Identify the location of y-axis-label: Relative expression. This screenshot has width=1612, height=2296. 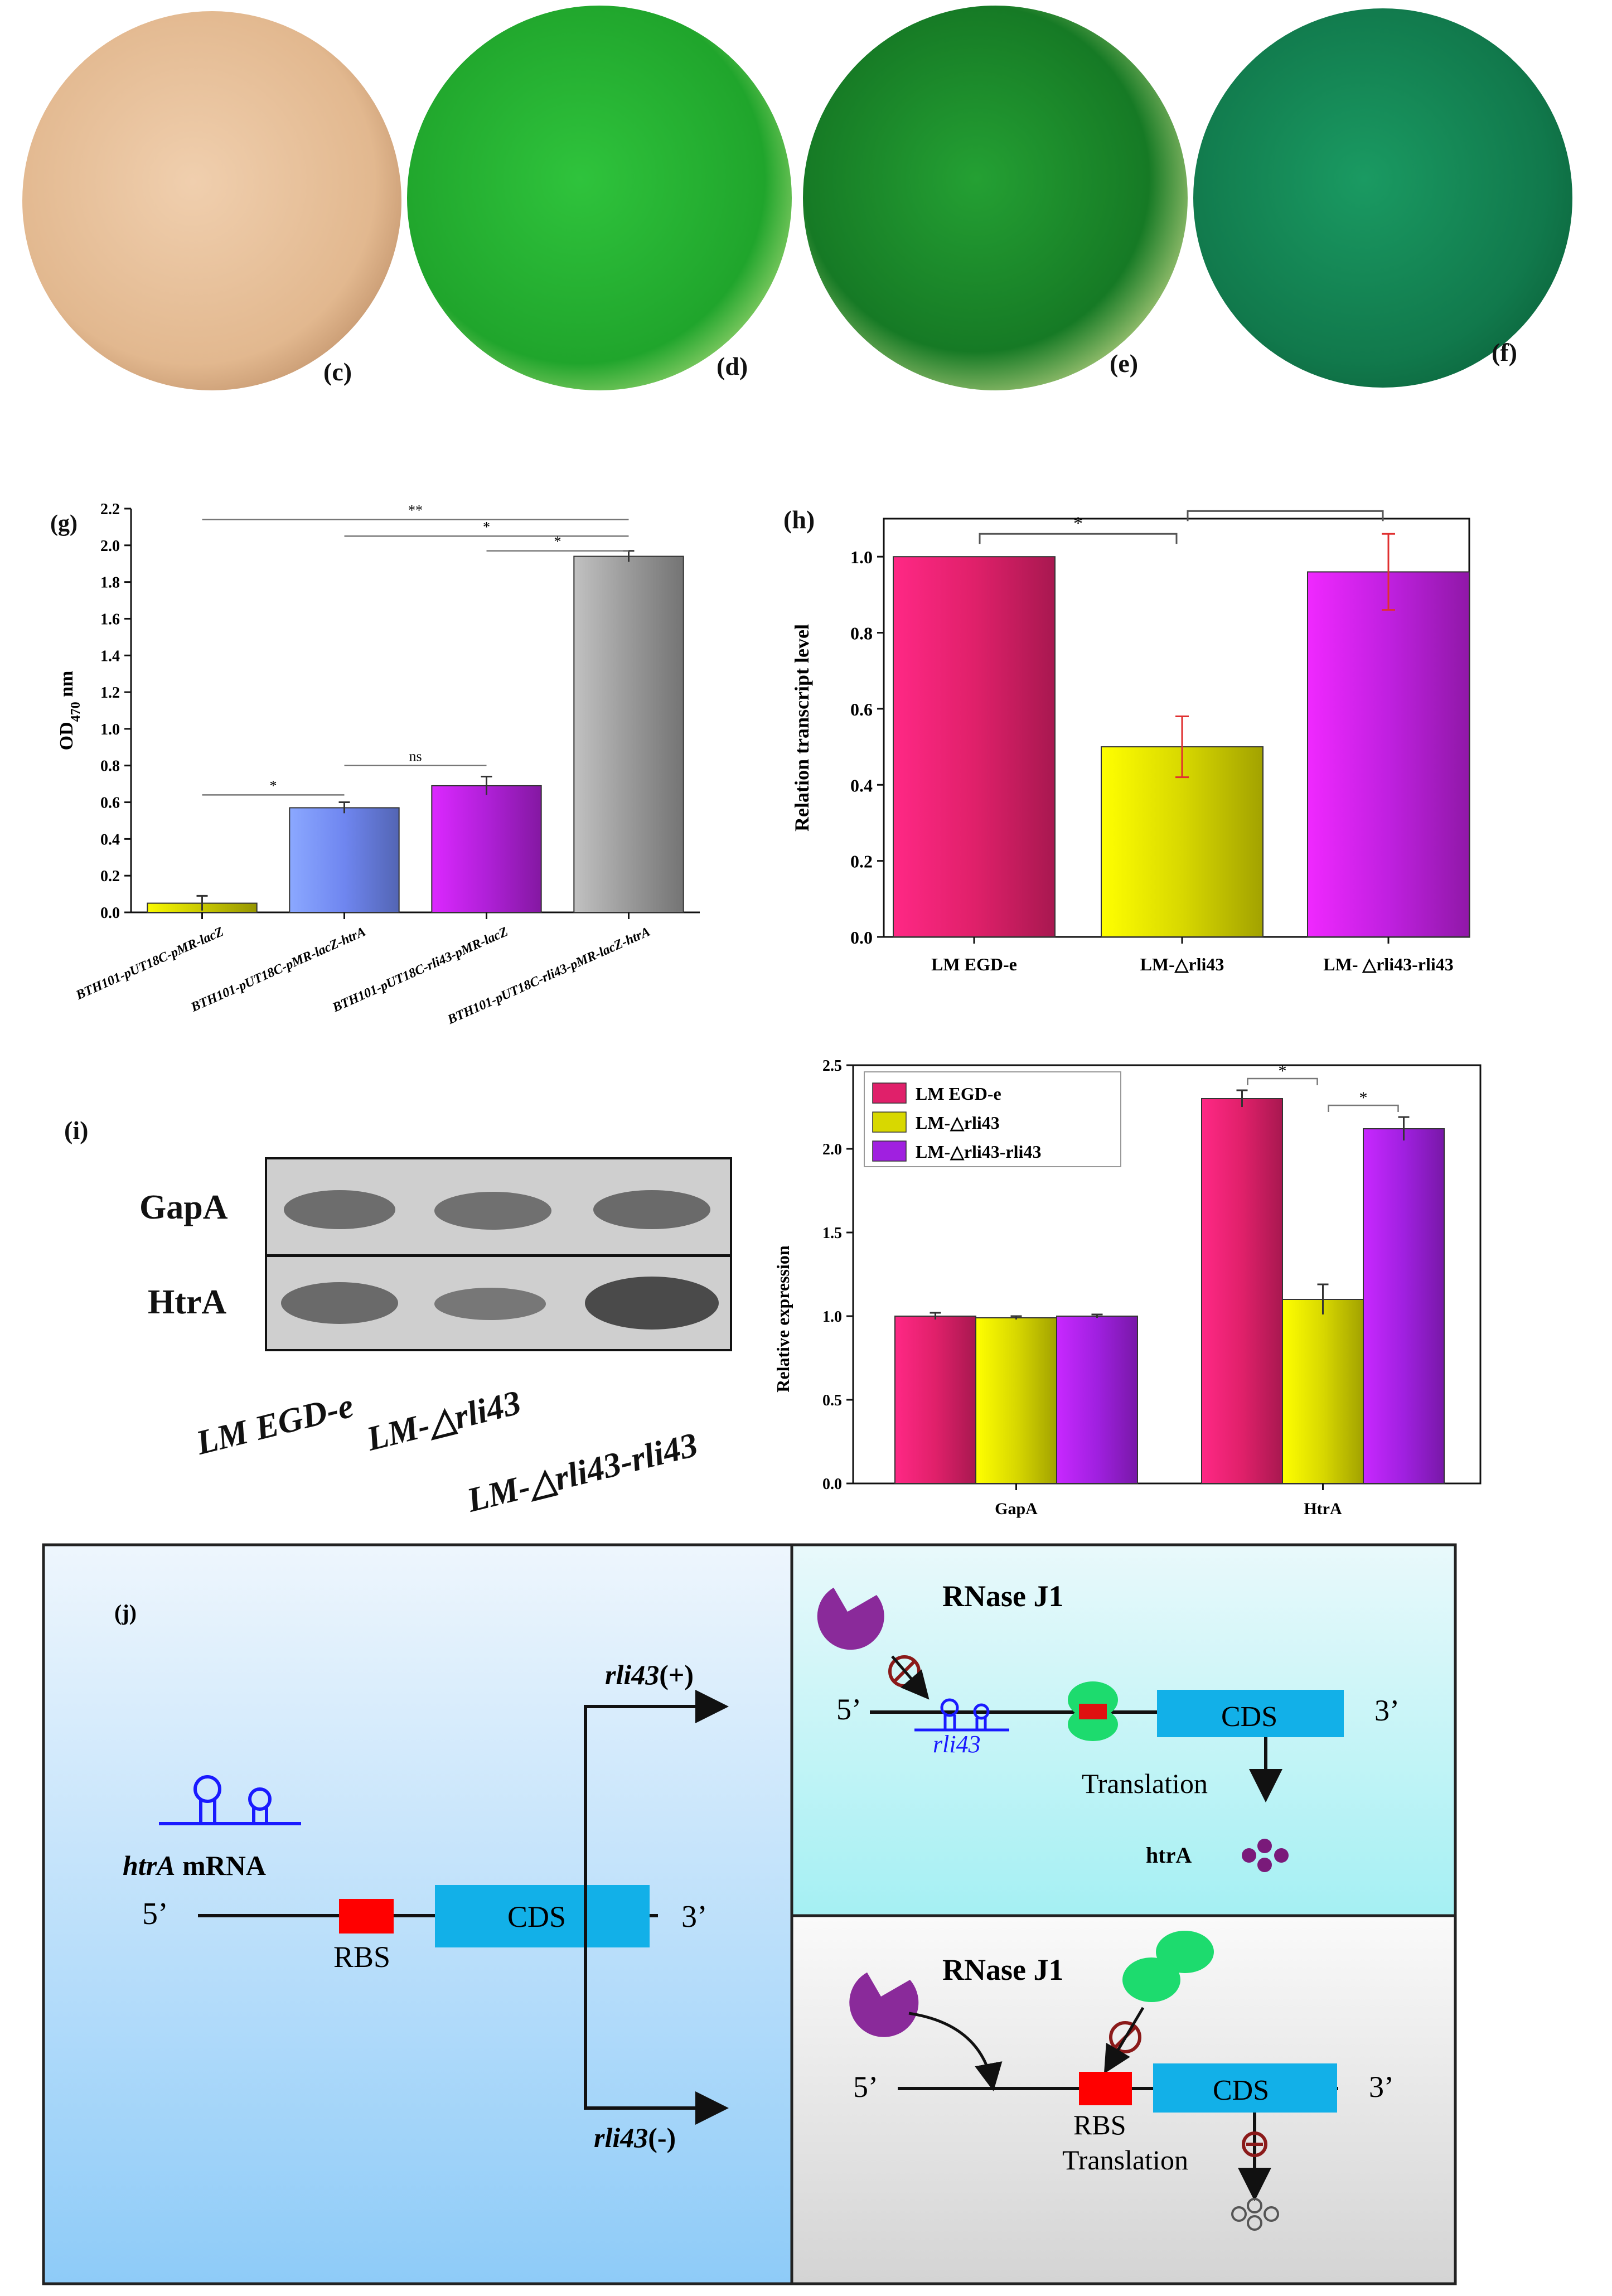
(783, 1319).